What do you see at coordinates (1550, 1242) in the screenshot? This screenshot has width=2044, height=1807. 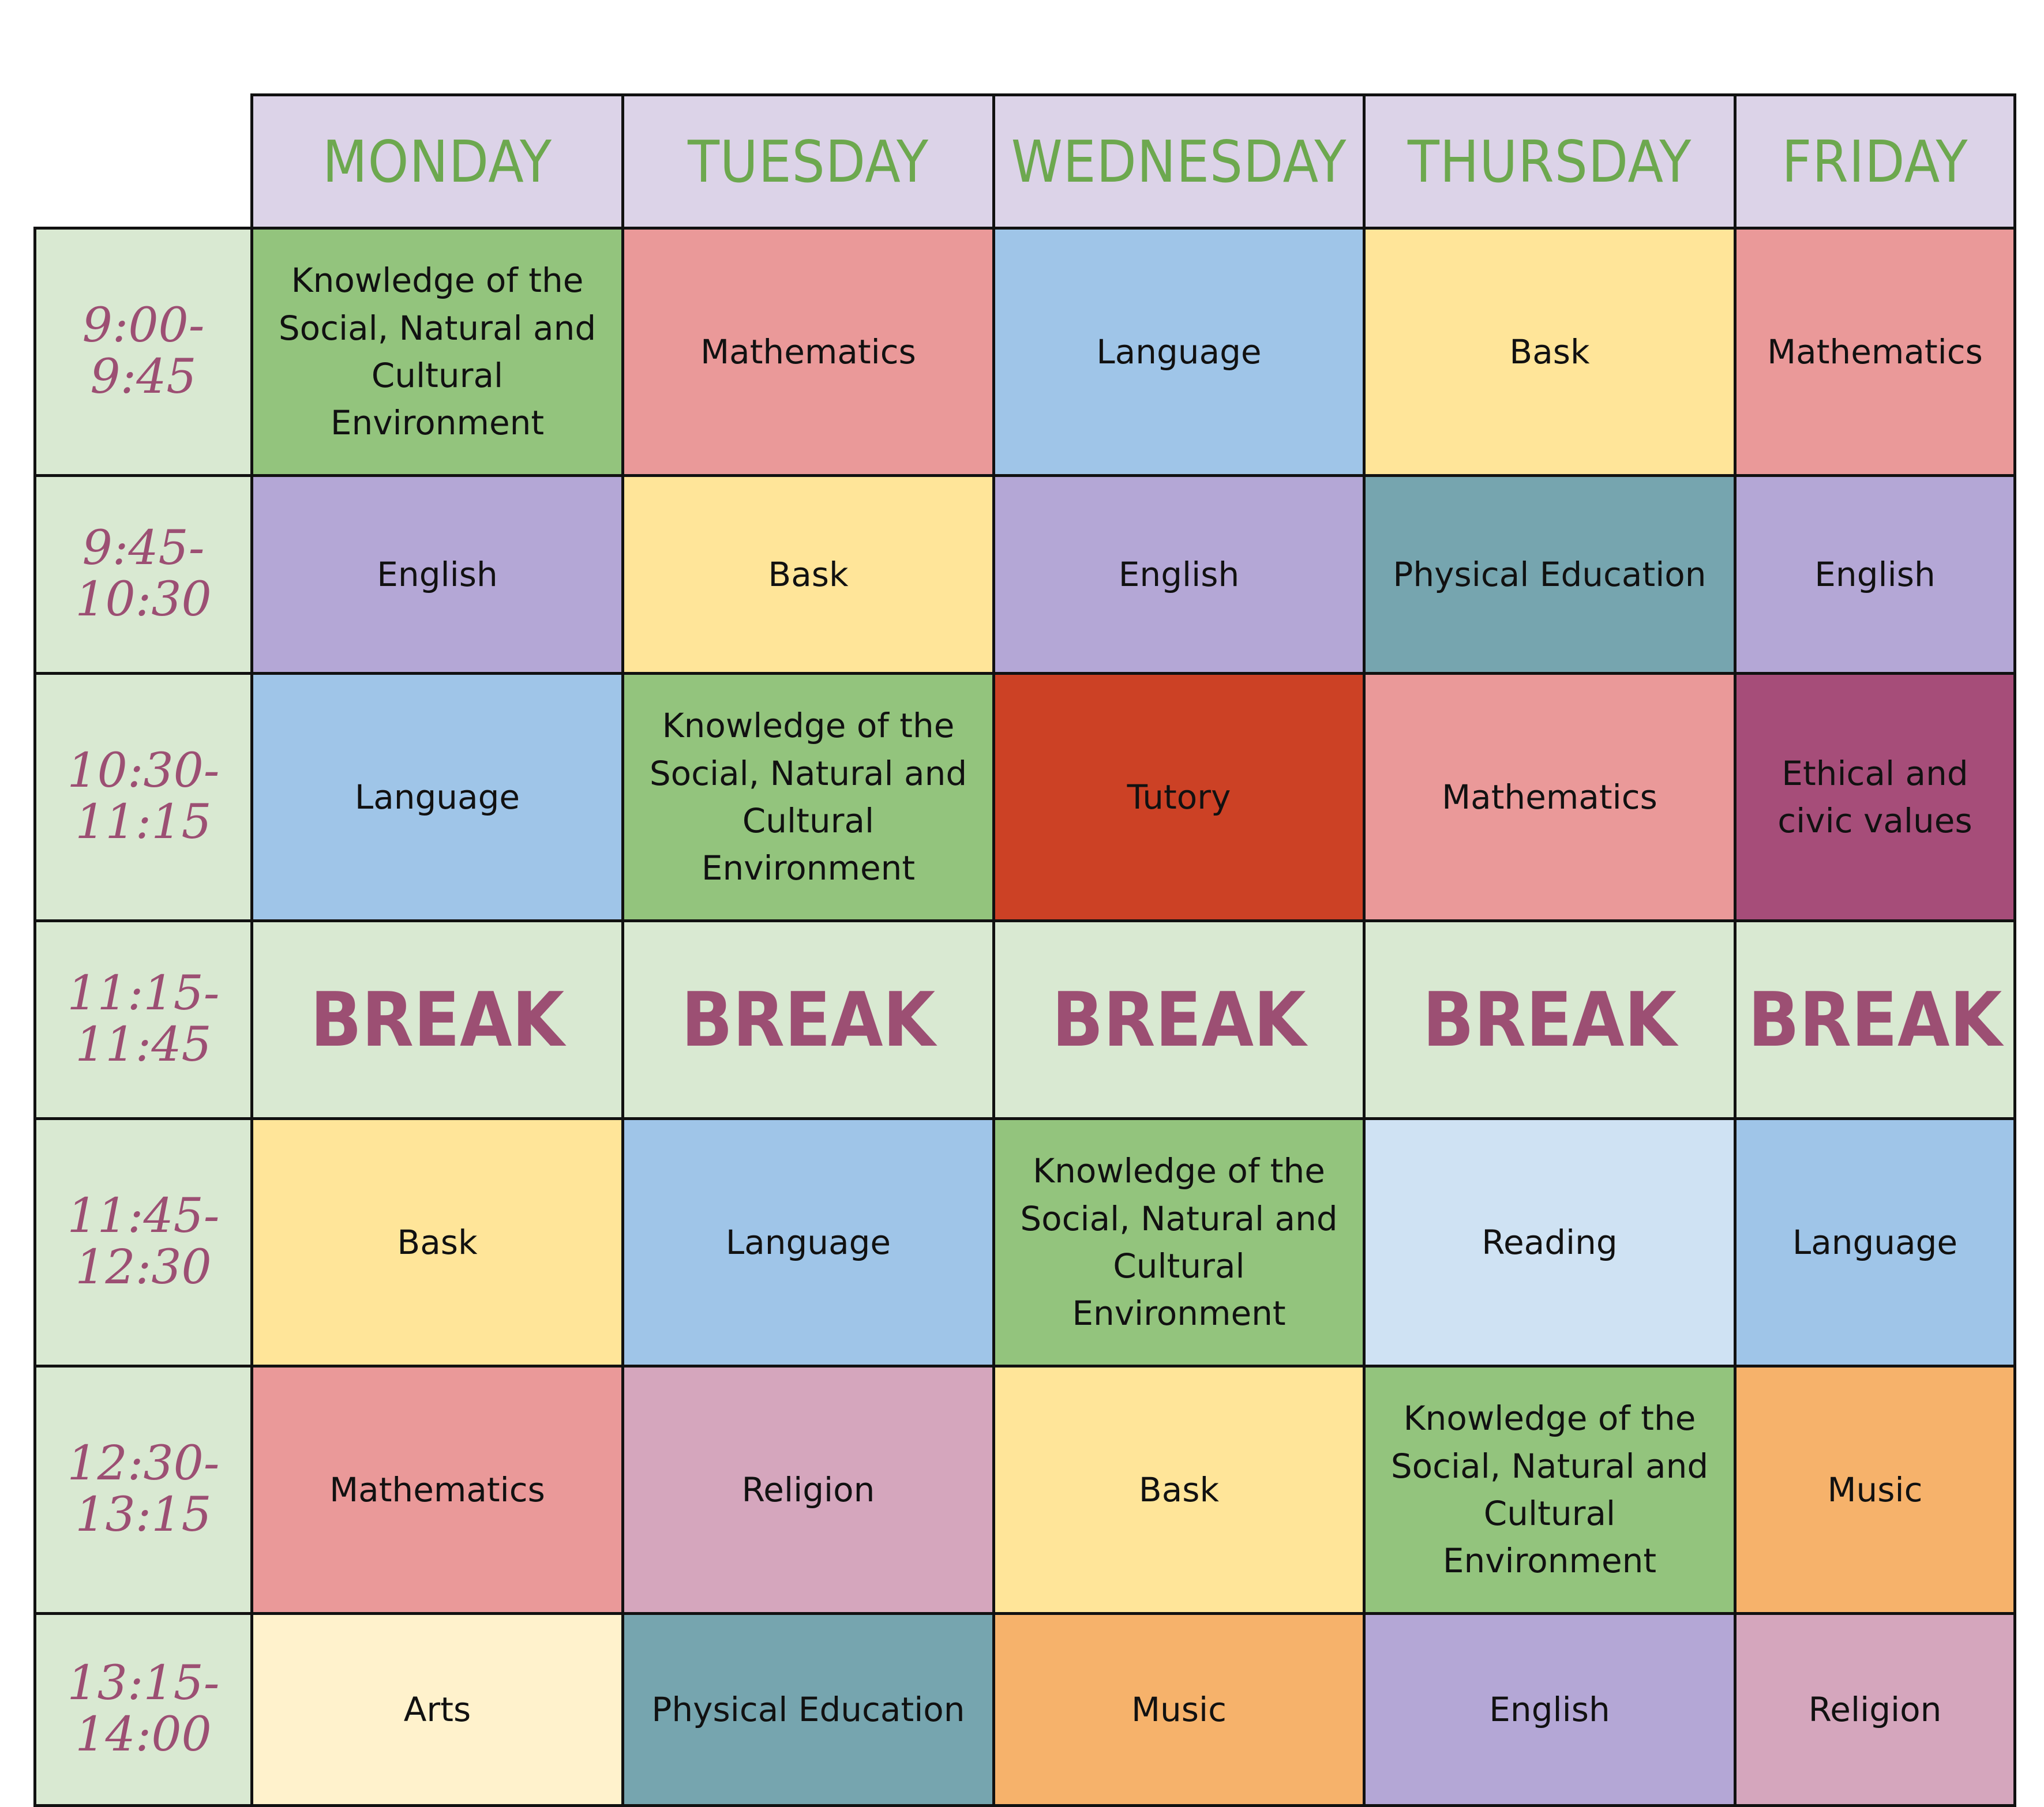 I see `subject-cell: Reading` at bounding box center [1550, 1242].